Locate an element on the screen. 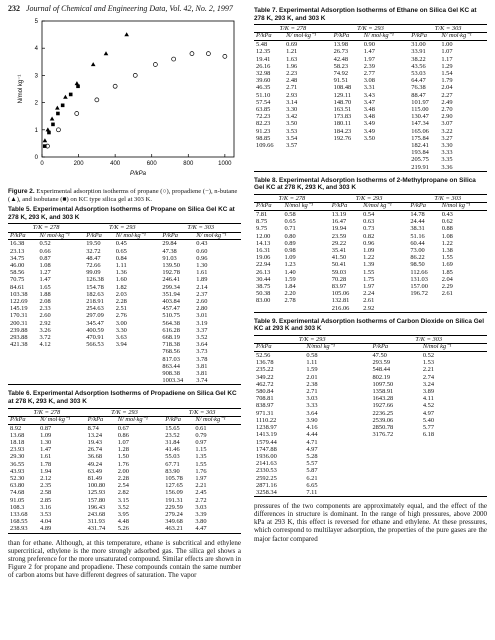  table-cell: 74.92 is located at coordinates (341, 73).